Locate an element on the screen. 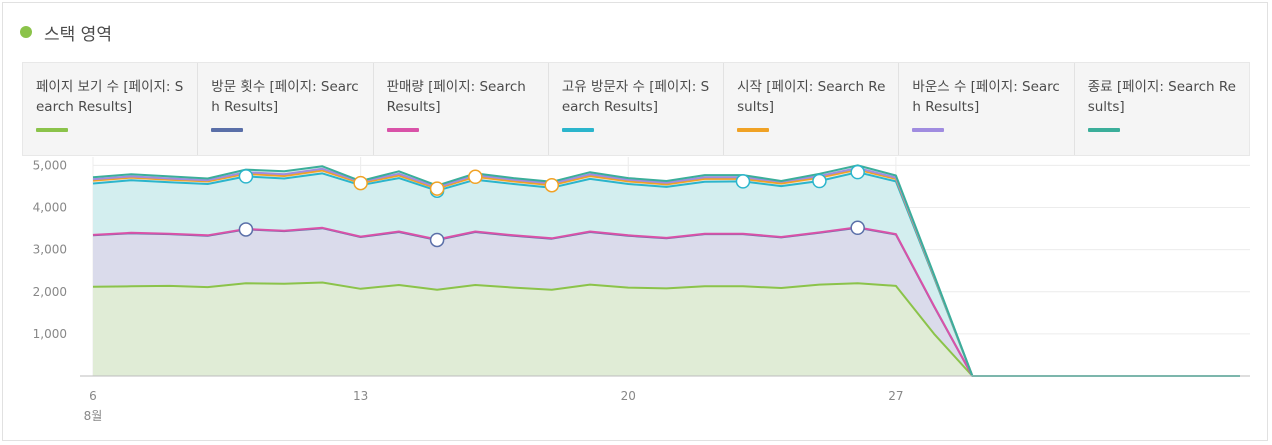 The height and width of the screenshot is (445, 1272). legend-label: 페이지 보기 수 [페이지: Search Results] is located at coordinates (110, 97).